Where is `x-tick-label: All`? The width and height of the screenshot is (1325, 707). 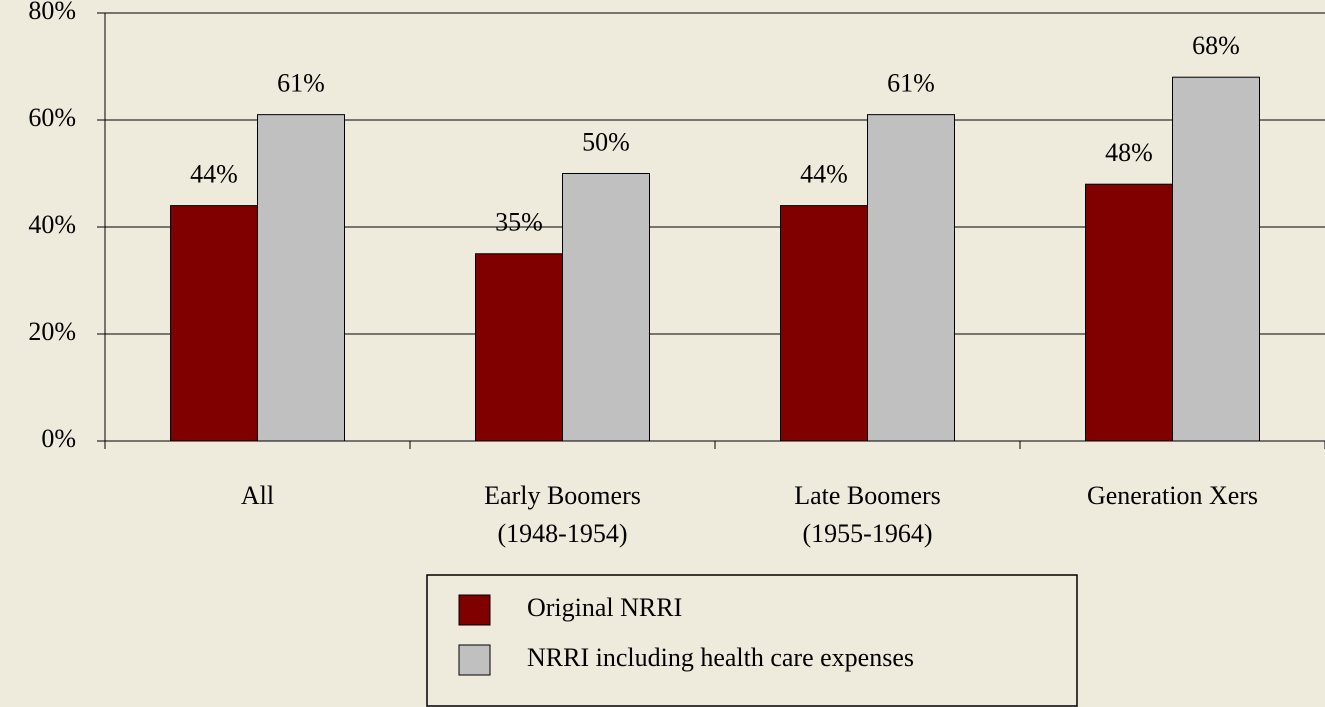 x-tick-label: All is located at coordinates (257, 495).